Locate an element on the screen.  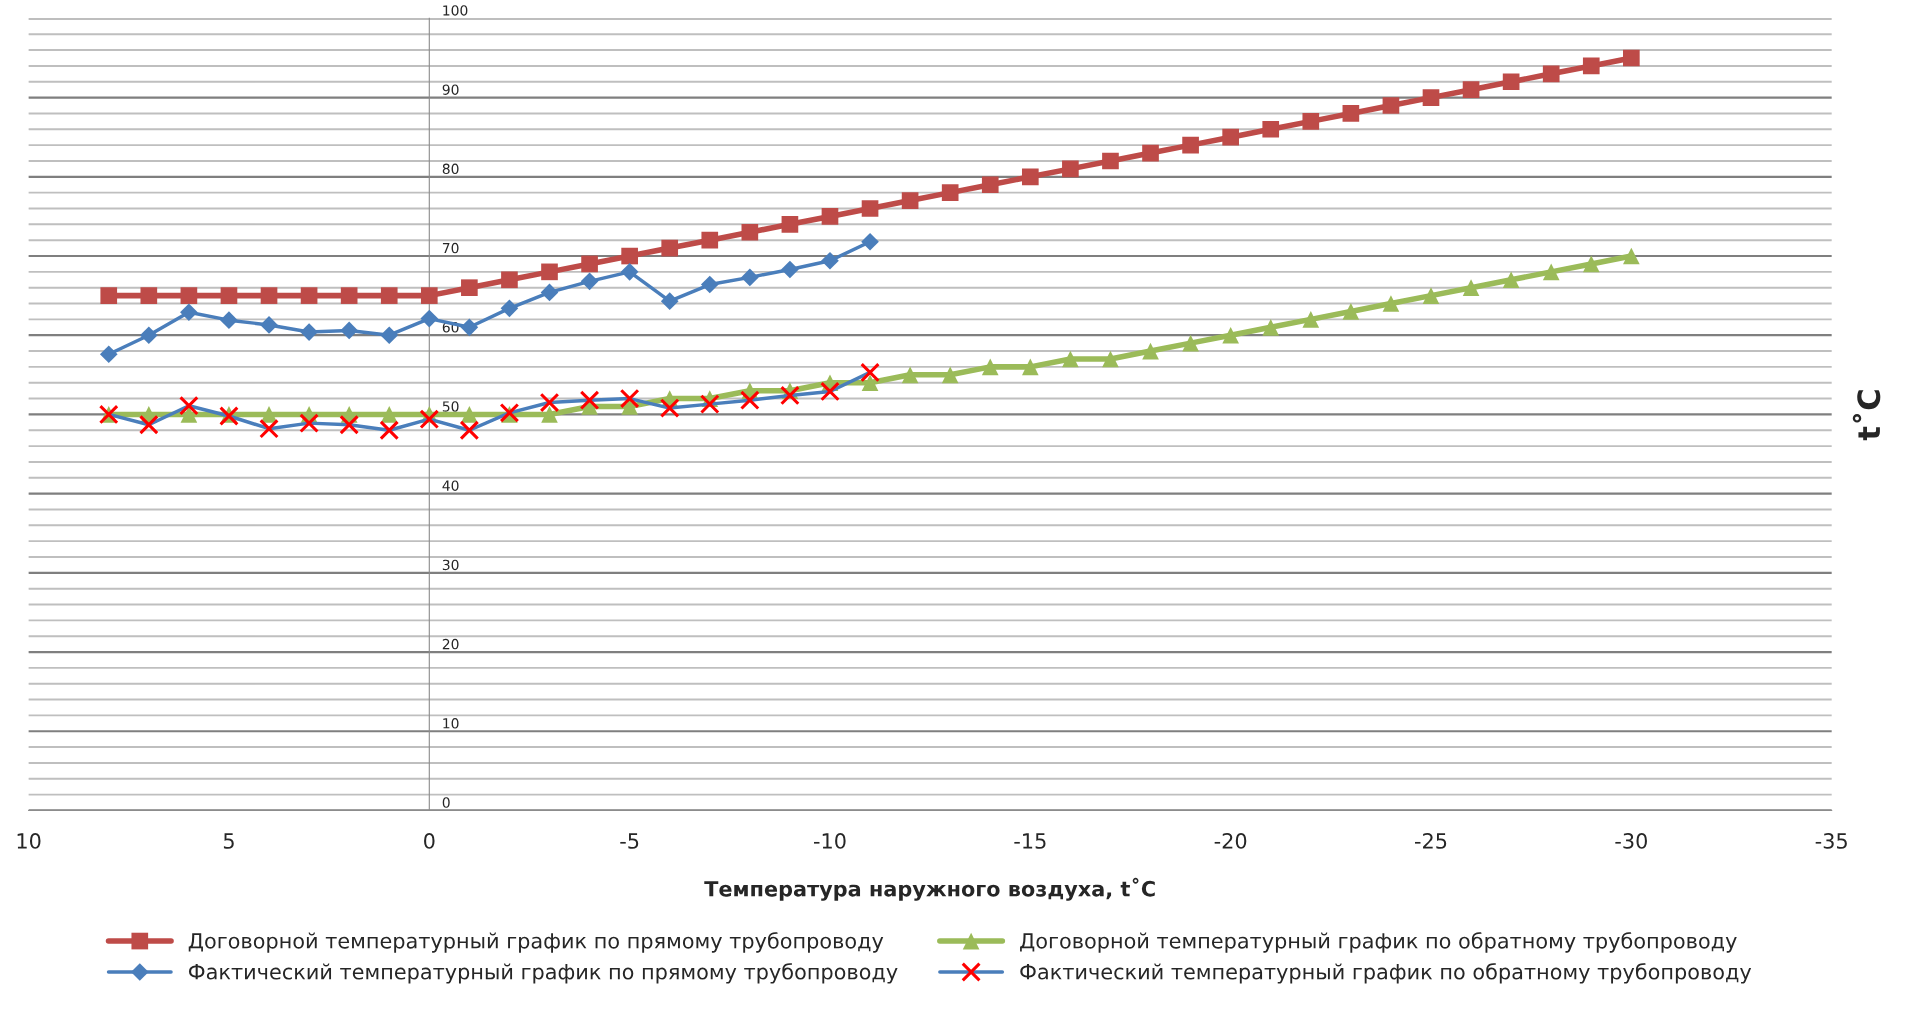
x-tick-label: -10 is located at coordinates (829, 841).